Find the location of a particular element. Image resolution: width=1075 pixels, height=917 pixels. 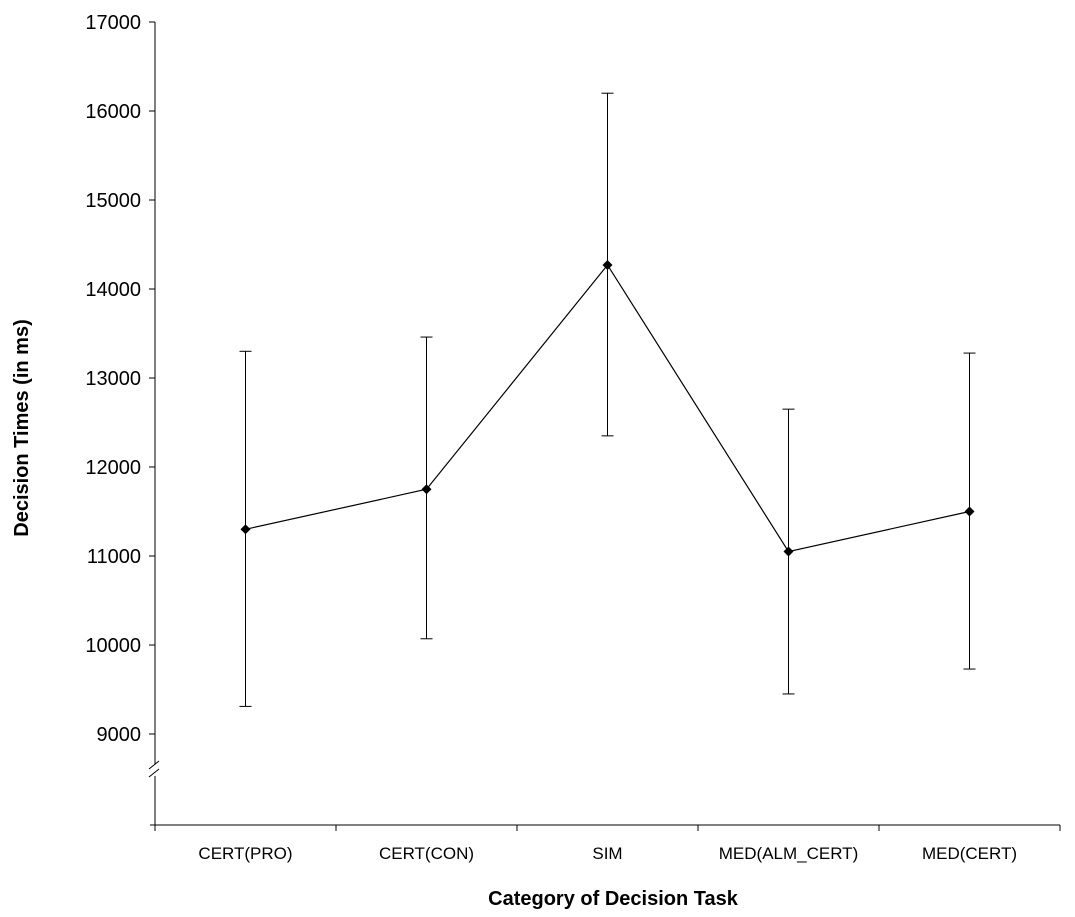

y-tick-label: 14000 is located at coordinates (113, 290).